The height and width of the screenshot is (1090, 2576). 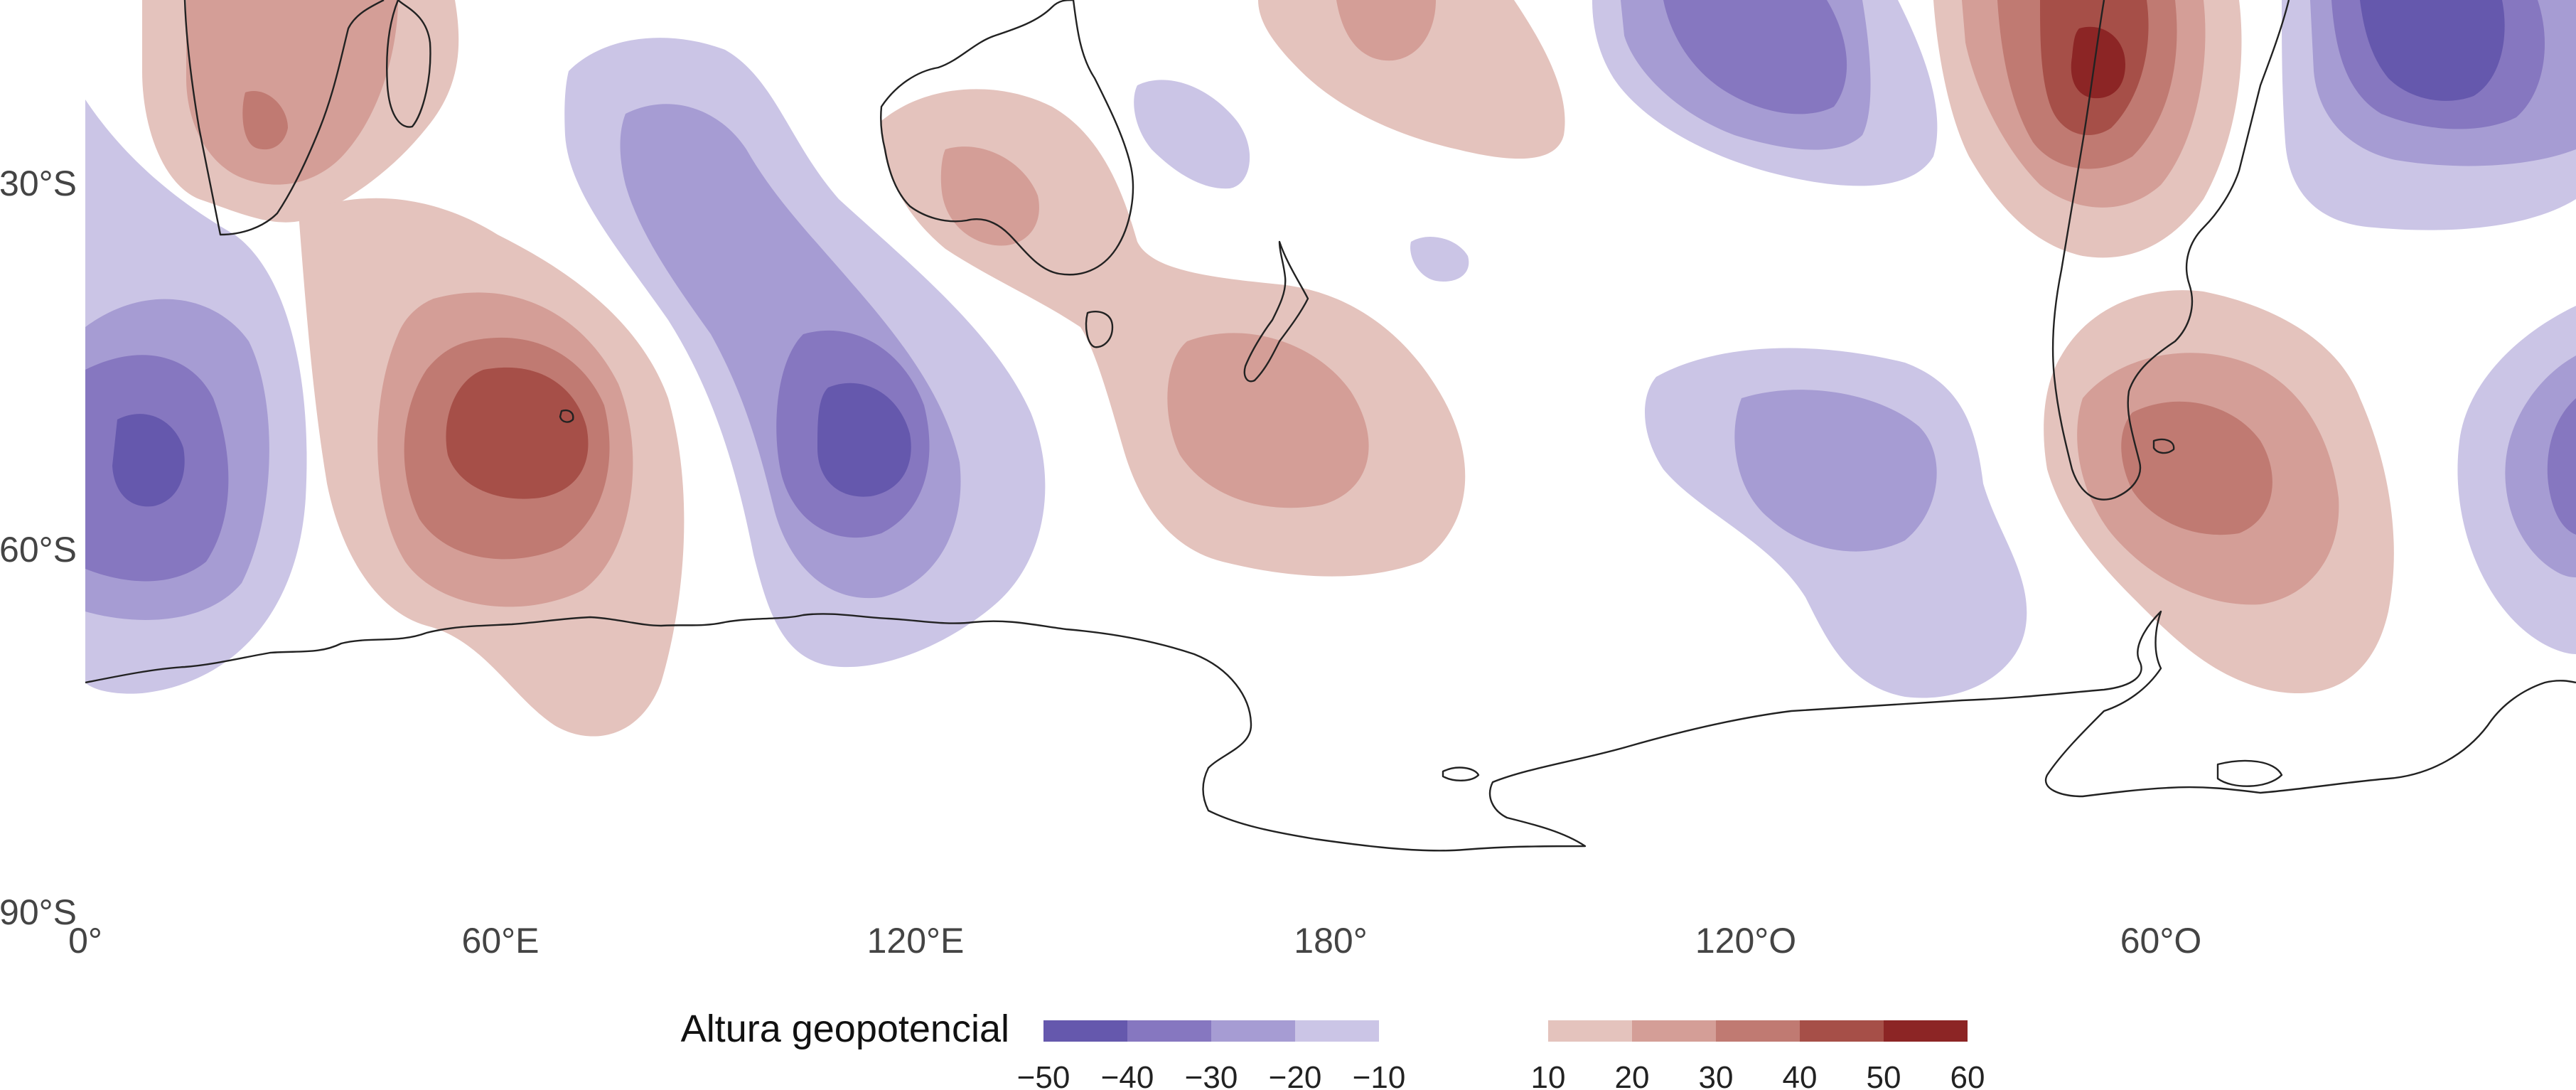 I want to click on colorbar-tick-40: 40, so click(x=1800, y=1075).